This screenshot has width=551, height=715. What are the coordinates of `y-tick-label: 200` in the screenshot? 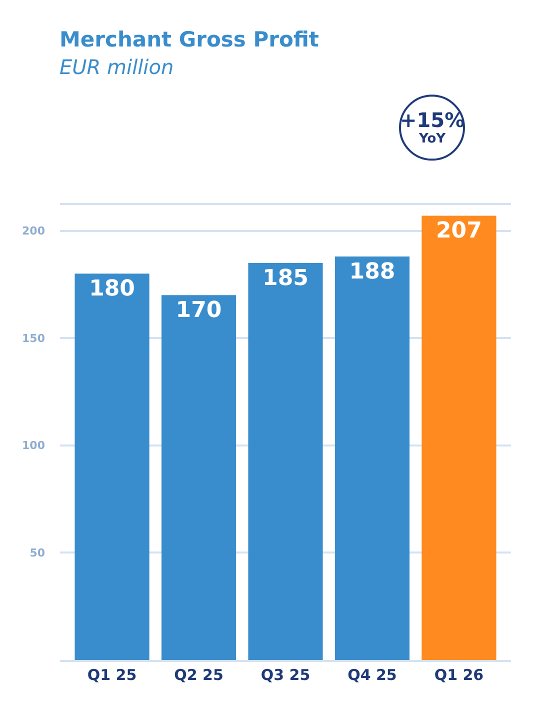 It's located at (34, 231).